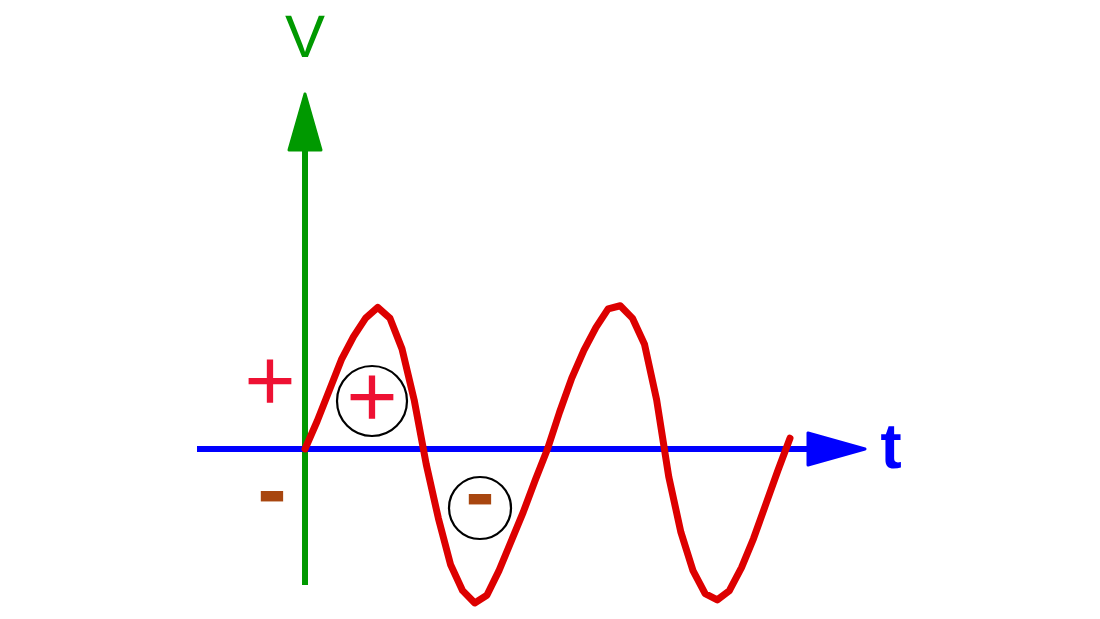  What do you see at coordinates (480, 499) in the screenshot?
I see `annotation: -` at bounding box center [480, 499].